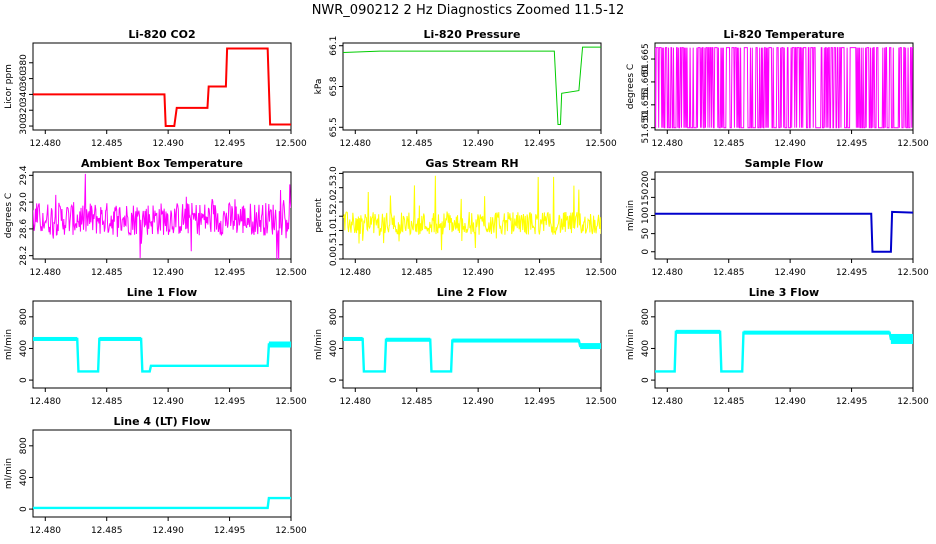 The width and height of the screenshot is (936, 544). Describe the element at coordinates (24, 229) in the screenshot. I see `y-tick-label: 28.6` at that location.